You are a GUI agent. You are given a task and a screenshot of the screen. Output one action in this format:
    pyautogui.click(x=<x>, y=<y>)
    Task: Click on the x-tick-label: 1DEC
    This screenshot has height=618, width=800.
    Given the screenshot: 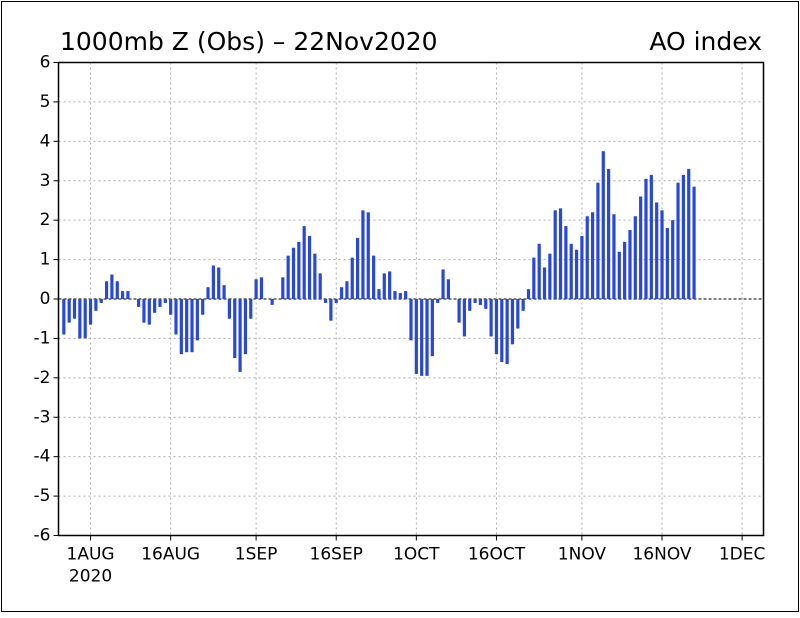 What is the action you would take?
    pyautogui.click(x=742, y=555)
    